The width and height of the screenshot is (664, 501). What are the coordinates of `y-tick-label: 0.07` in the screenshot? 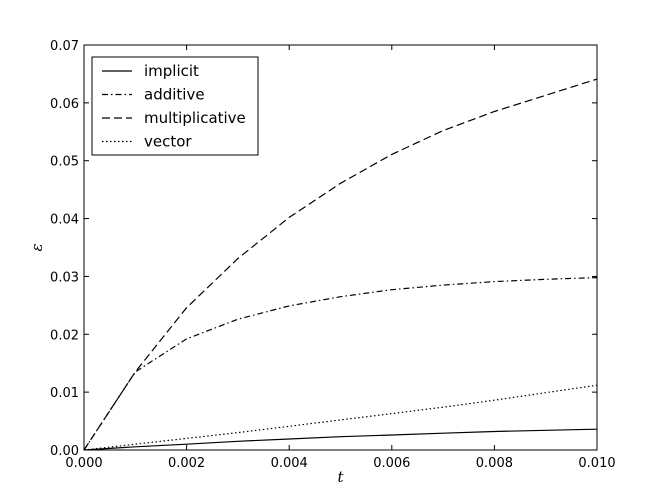 It's located at (64, 46).